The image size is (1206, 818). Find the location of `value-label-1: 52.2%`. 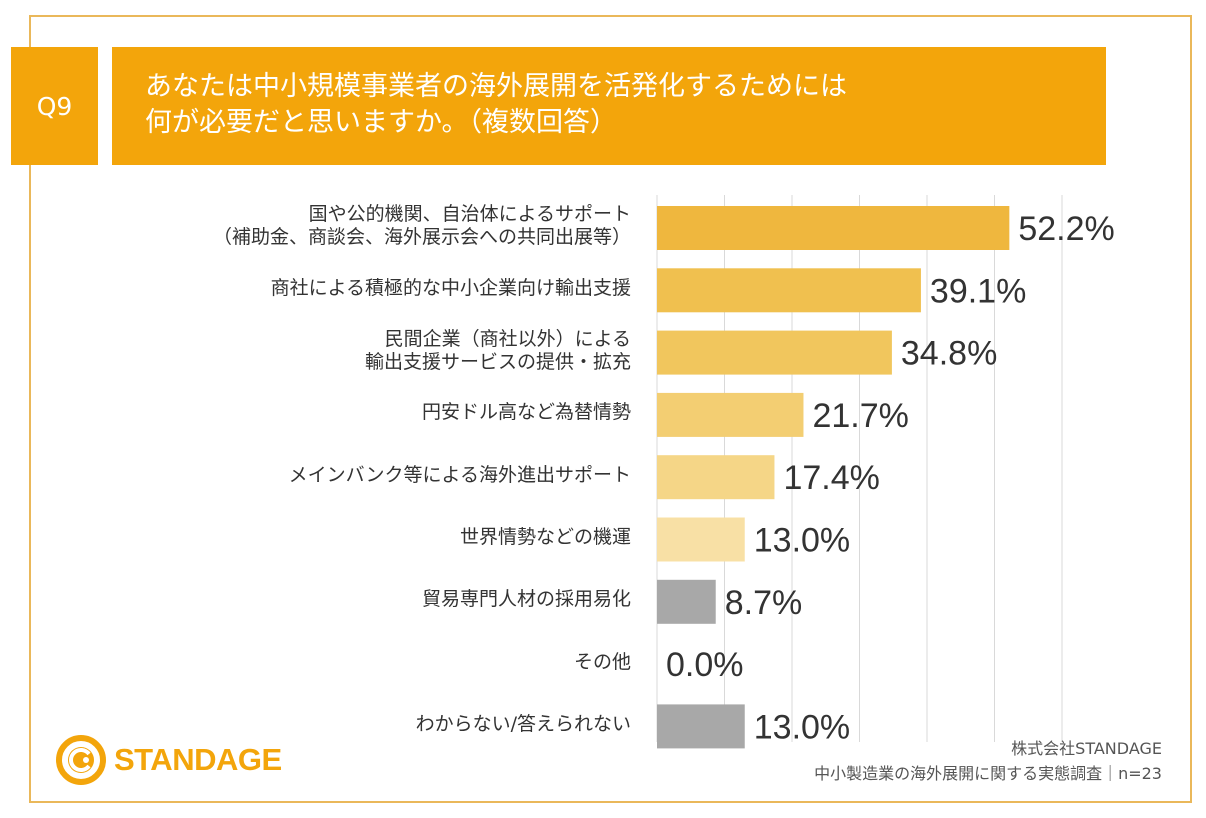

value-label-1: 52.2% is located at coordinates (1066, 229).